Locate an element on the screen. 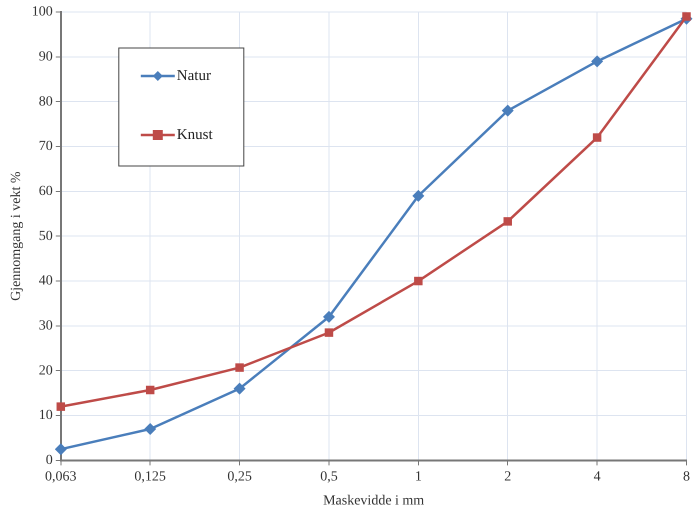 The image size is (693, 515). y-axis-title: Gjennomgang i vekt % is located at coordinates (16, 236).